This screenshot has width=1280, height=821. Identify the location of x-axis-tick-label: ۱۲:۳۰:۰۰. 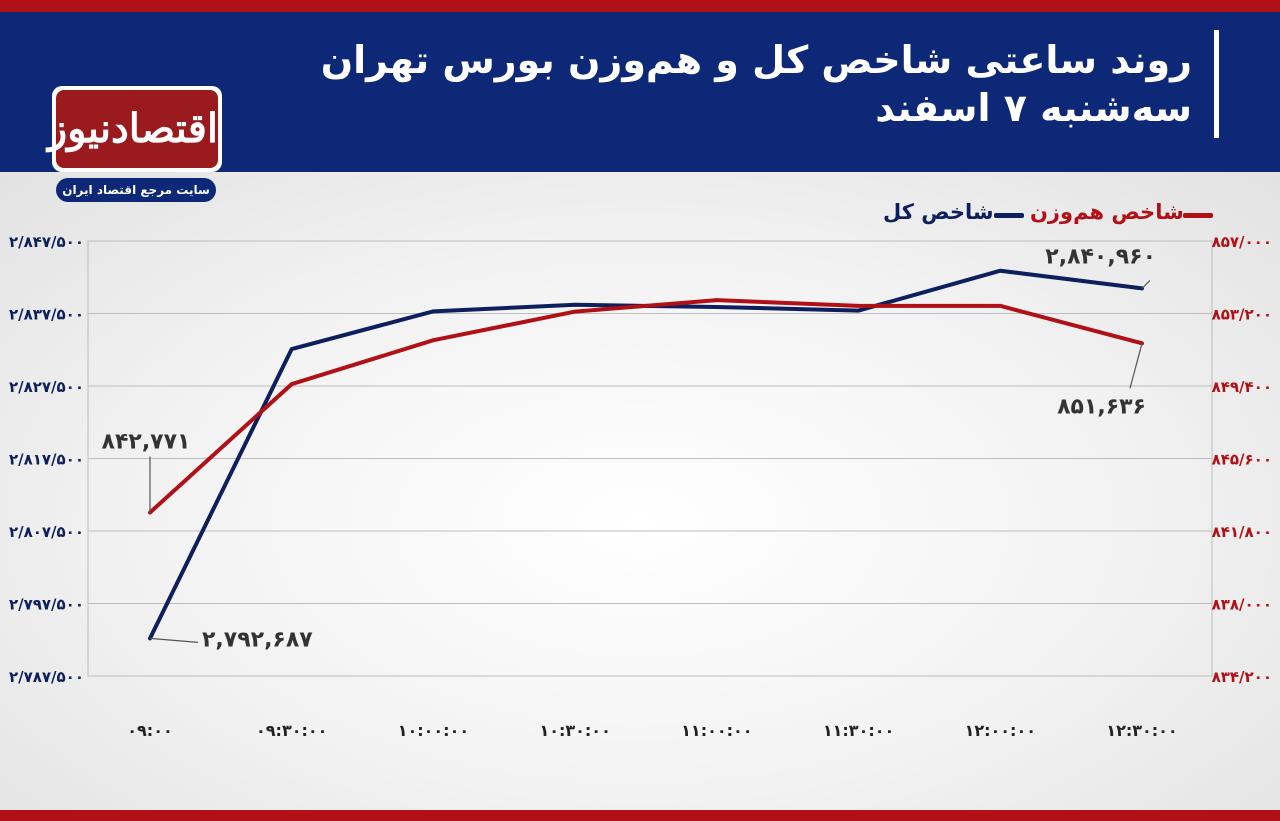
(1141, 730).